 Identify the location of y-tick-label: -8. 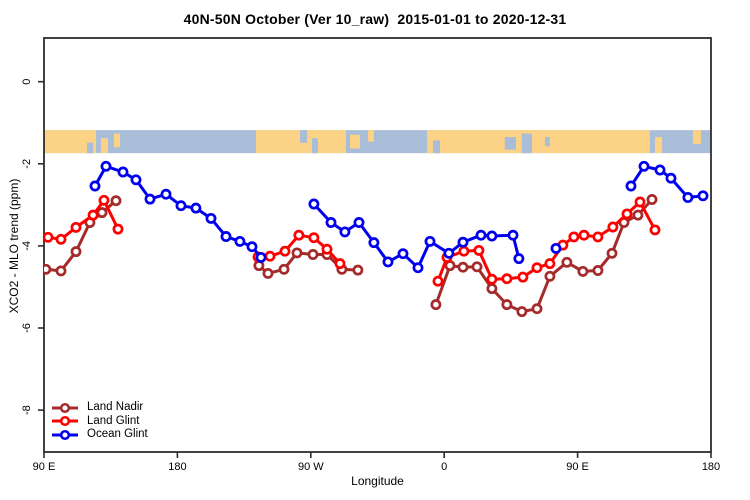
(27, 410).